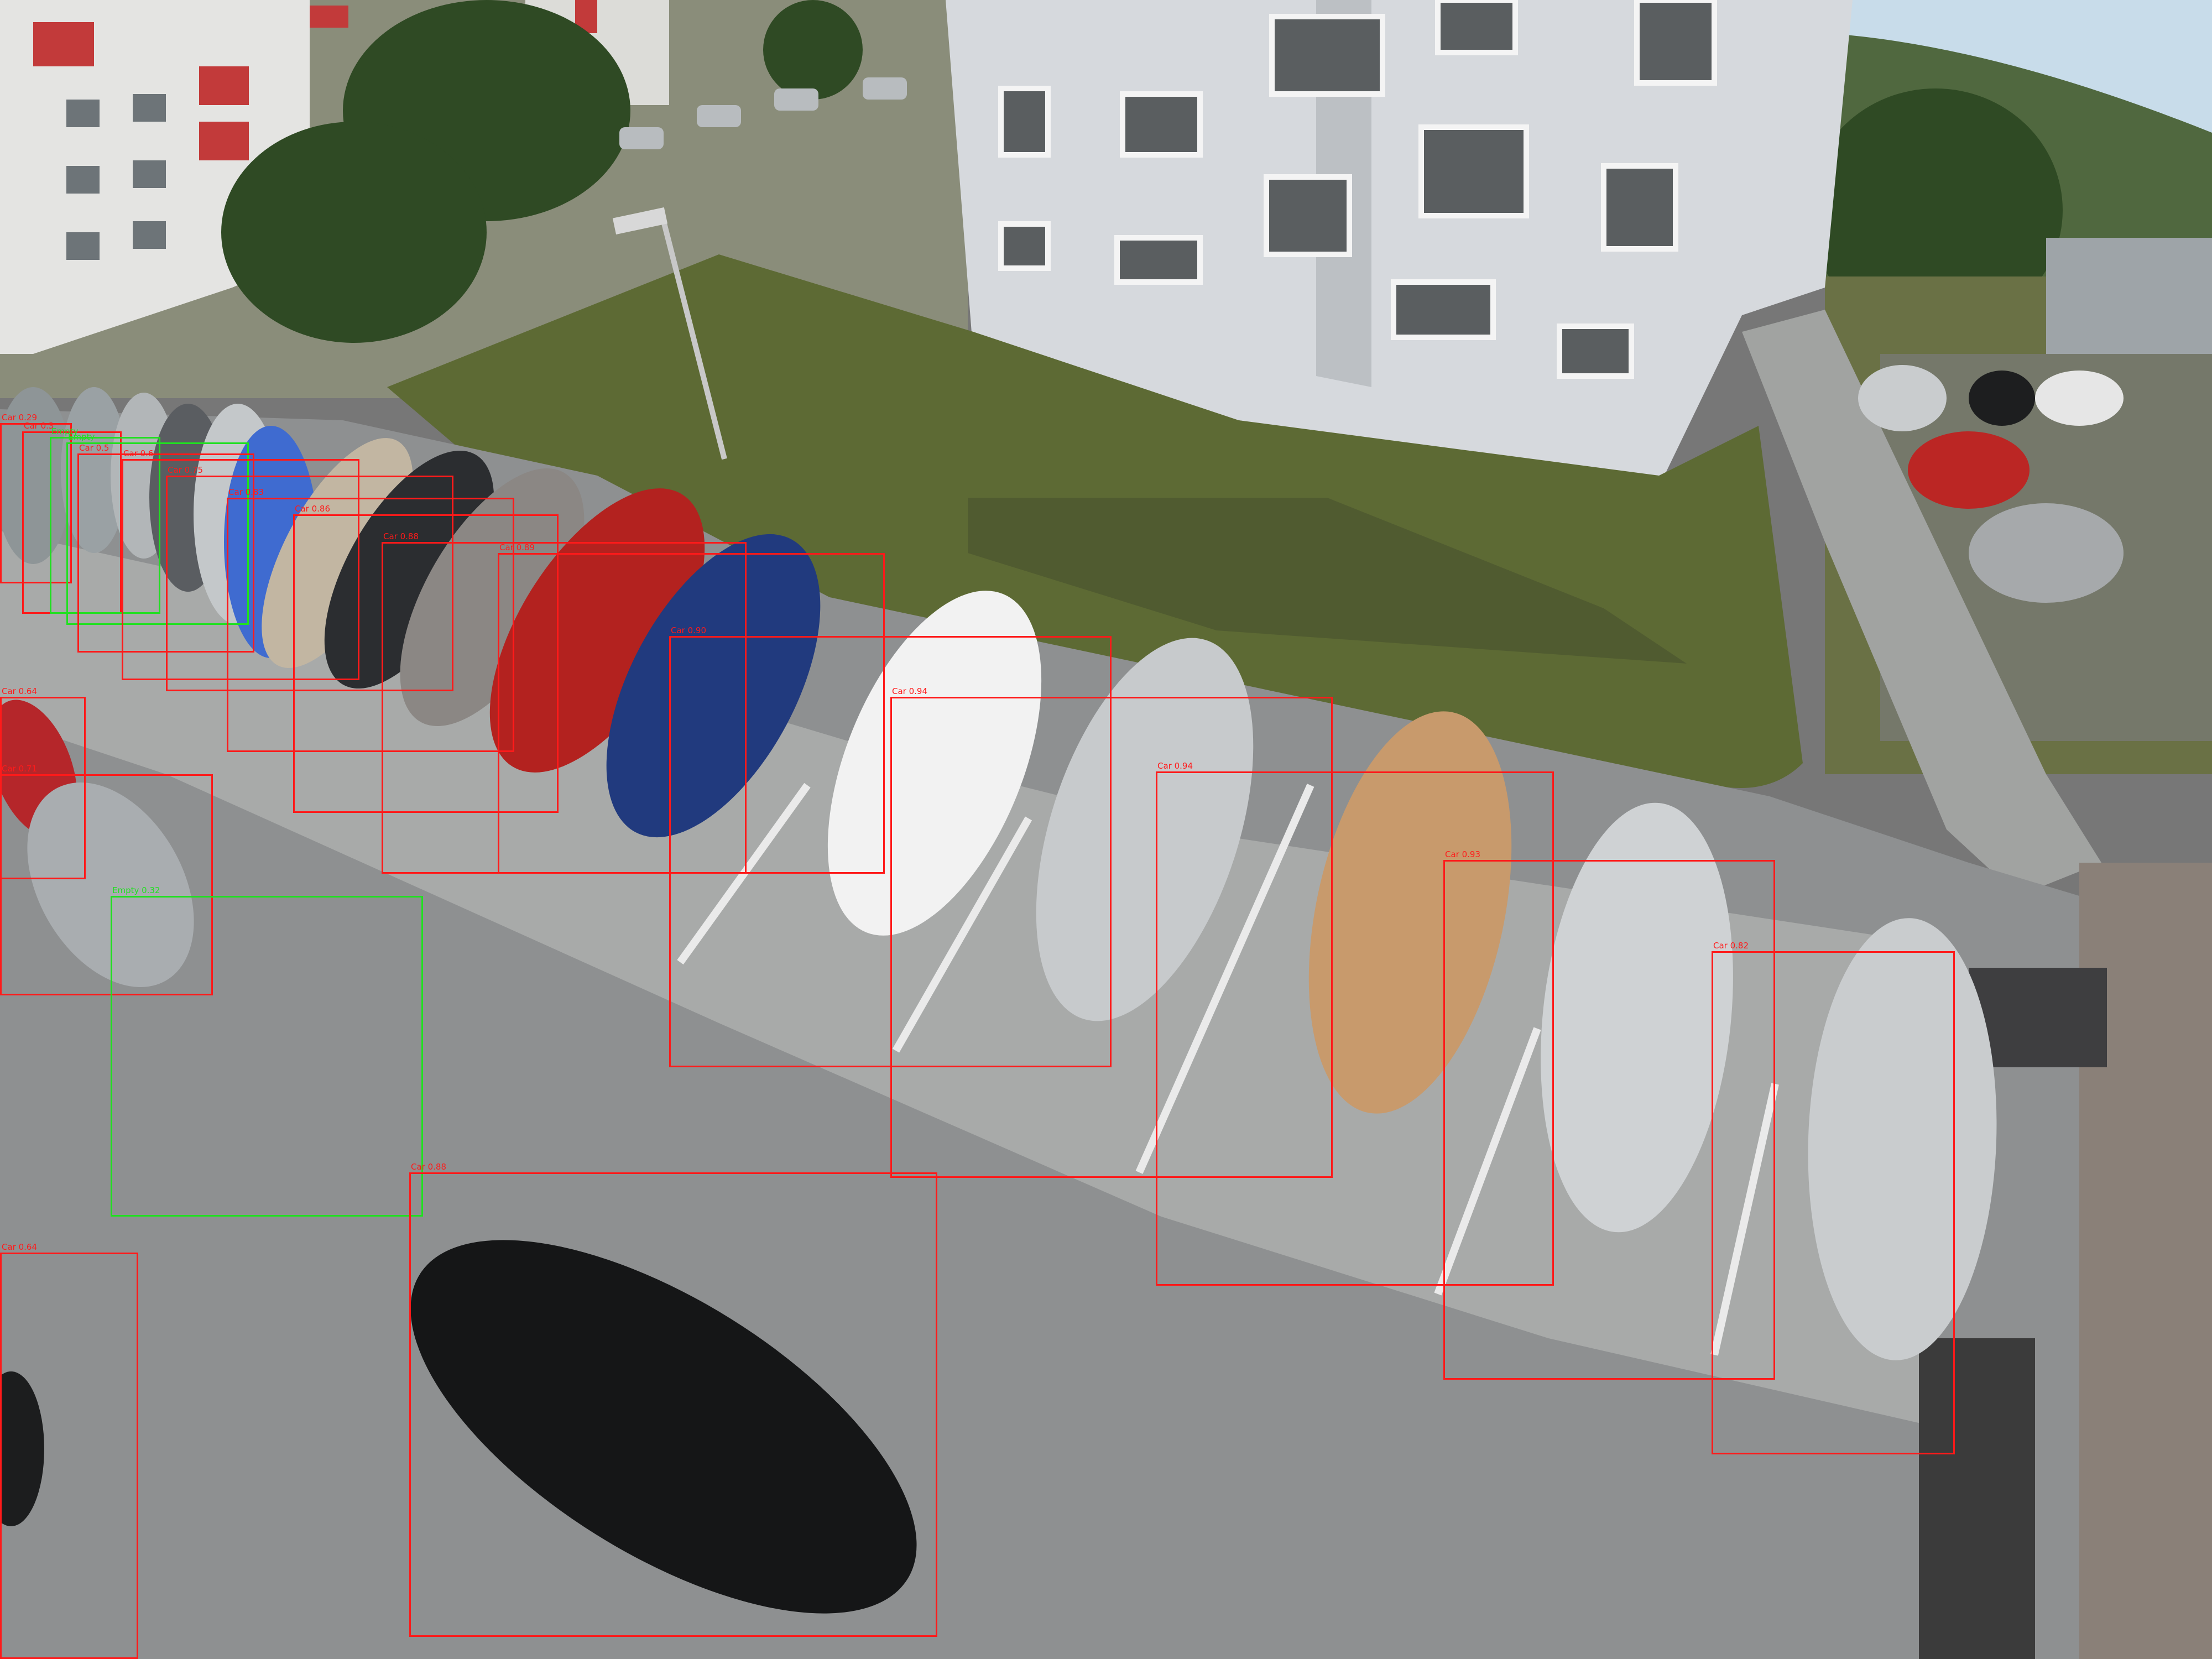  Describe the element at coordinates (694, 340) in the screenshot. I see `lamp-post` at that location.